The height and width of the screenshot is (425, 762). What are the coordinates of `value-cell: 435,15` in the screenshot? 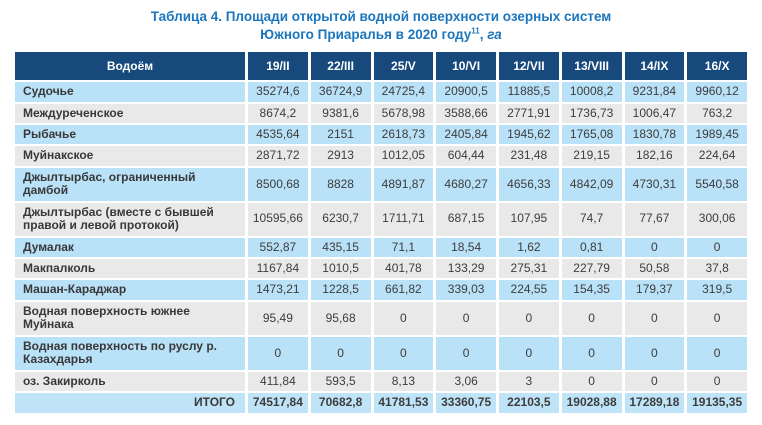 It's located at (340, 247).